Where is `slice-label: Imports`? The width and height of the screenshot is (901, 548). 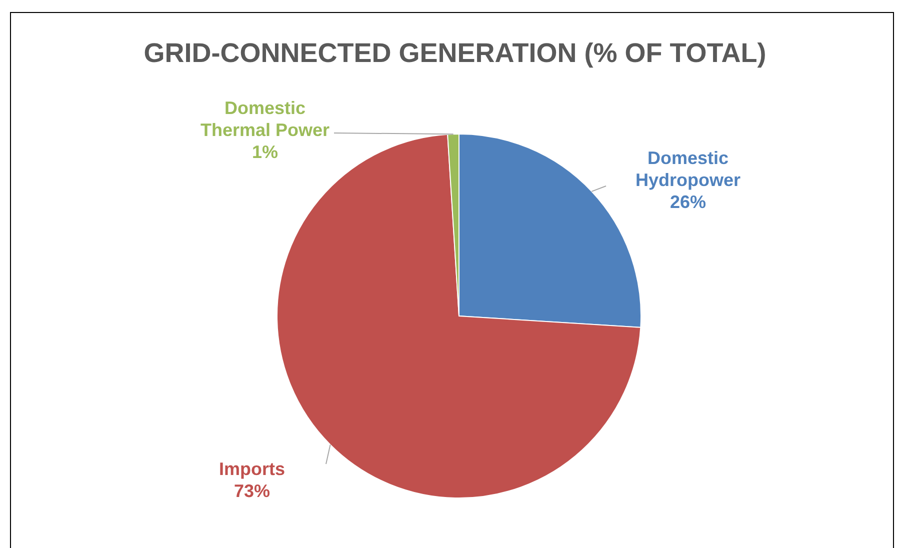
slice-label: Imports is located at coordinates (252, 469).